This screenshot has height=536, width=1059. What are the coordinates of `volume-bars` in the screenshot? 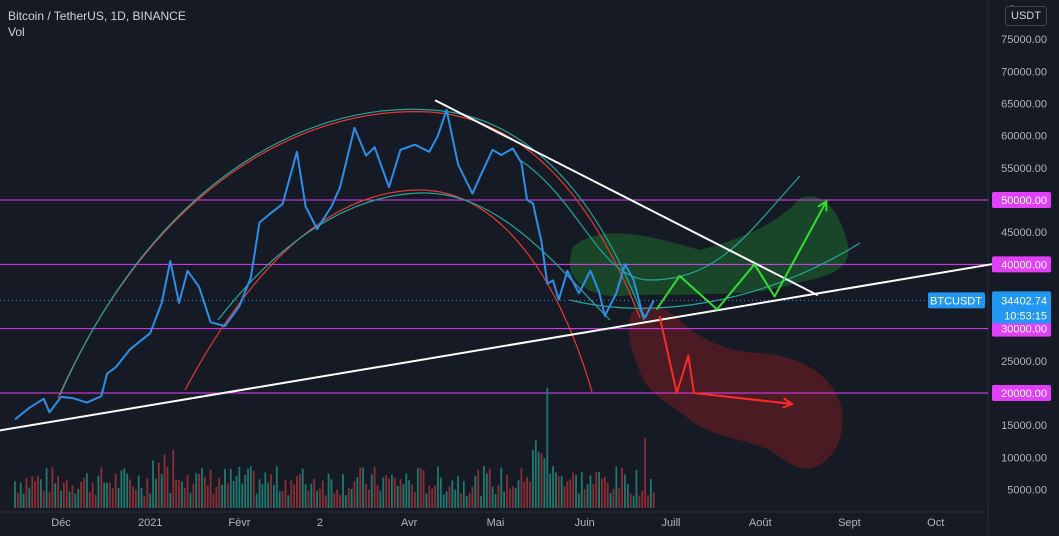 It's located at (334, 448).